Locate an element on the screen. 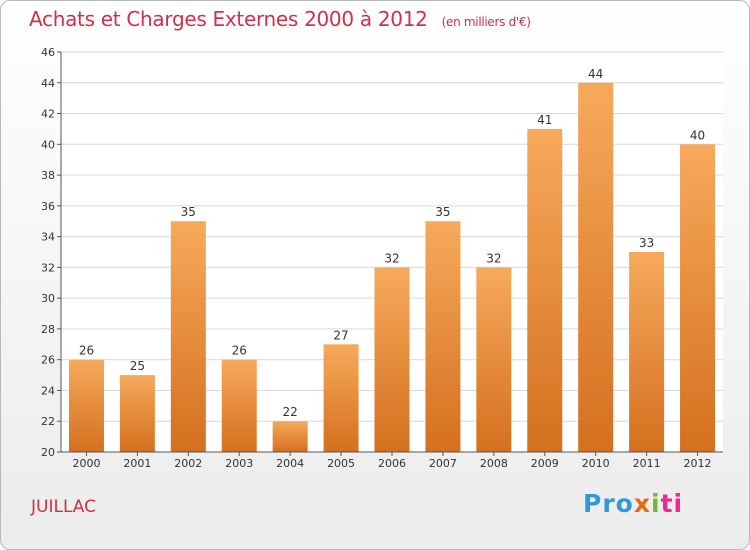  x-tick-label: 2002 is located at coordinates (188, 463).